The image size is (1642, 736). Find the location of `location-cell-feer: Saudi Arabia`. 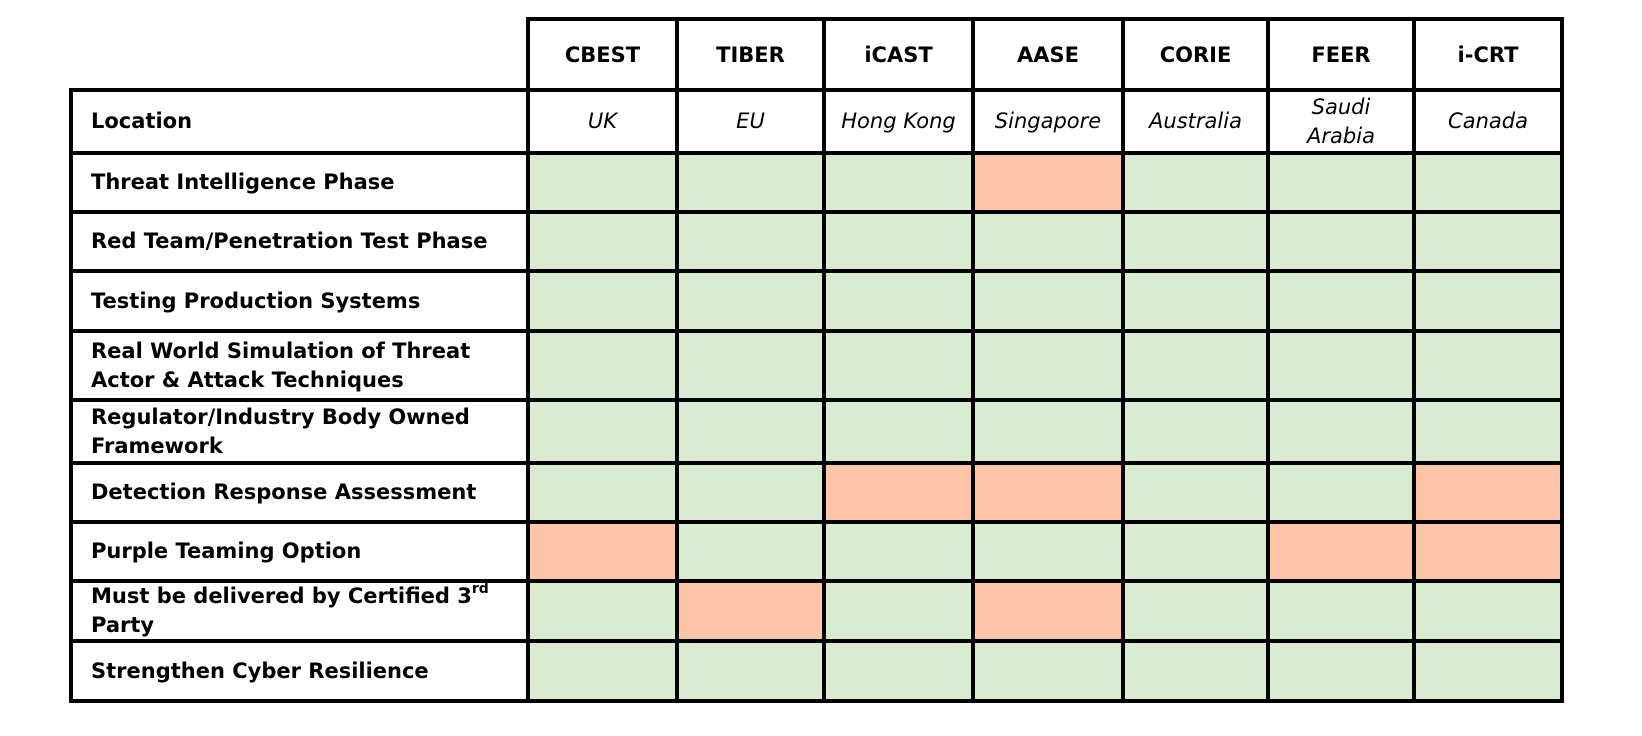

location-cell-feer: Saudi Arabia is located at coordinates (1341, 121).